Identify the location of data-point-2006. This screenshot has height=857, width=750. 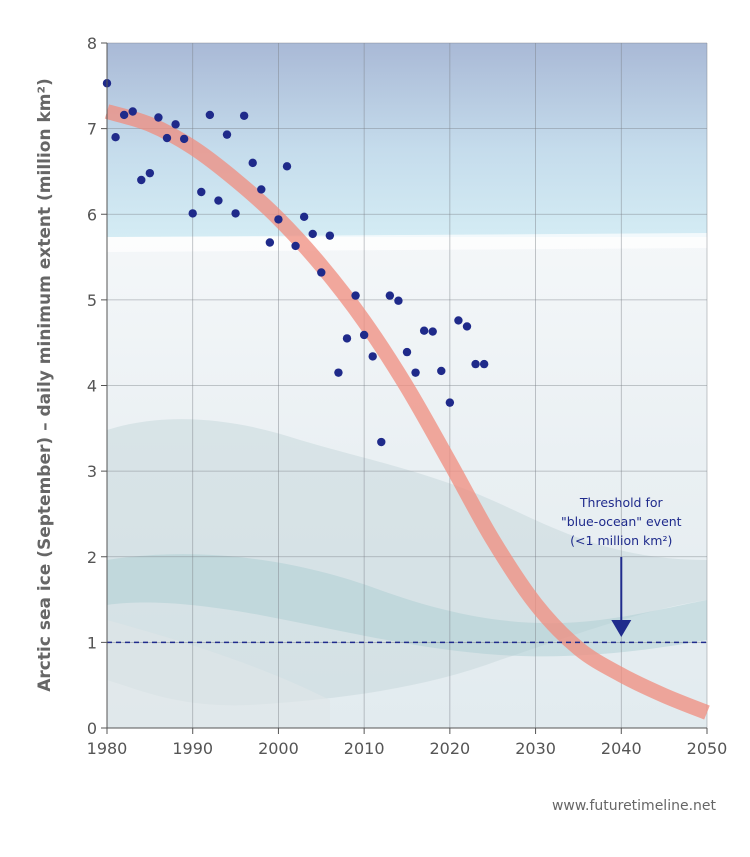
(330, 235).